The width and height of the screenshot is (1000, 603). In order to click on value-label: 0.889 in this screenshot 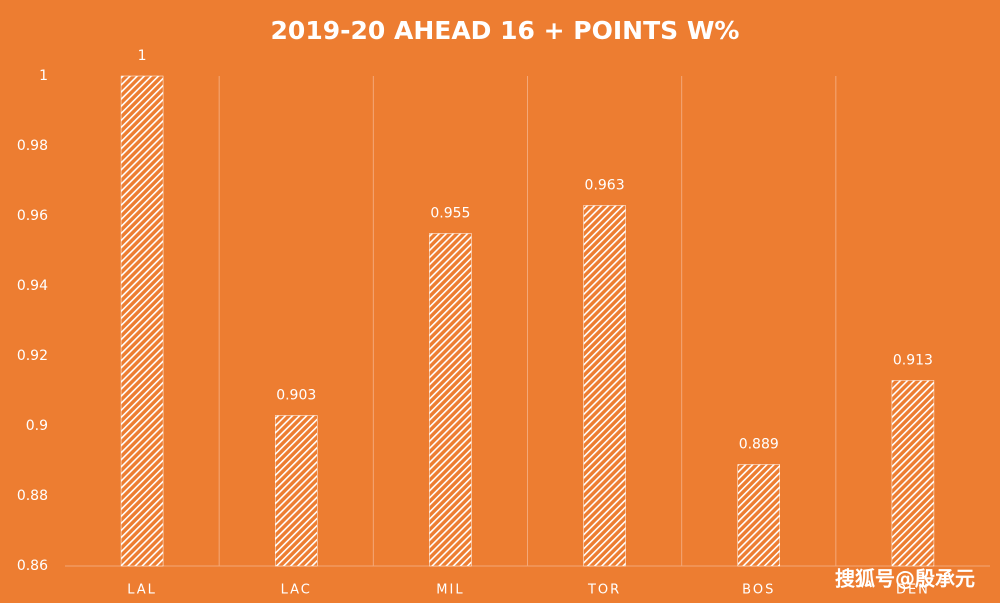, I will do `click(759, 445)`.